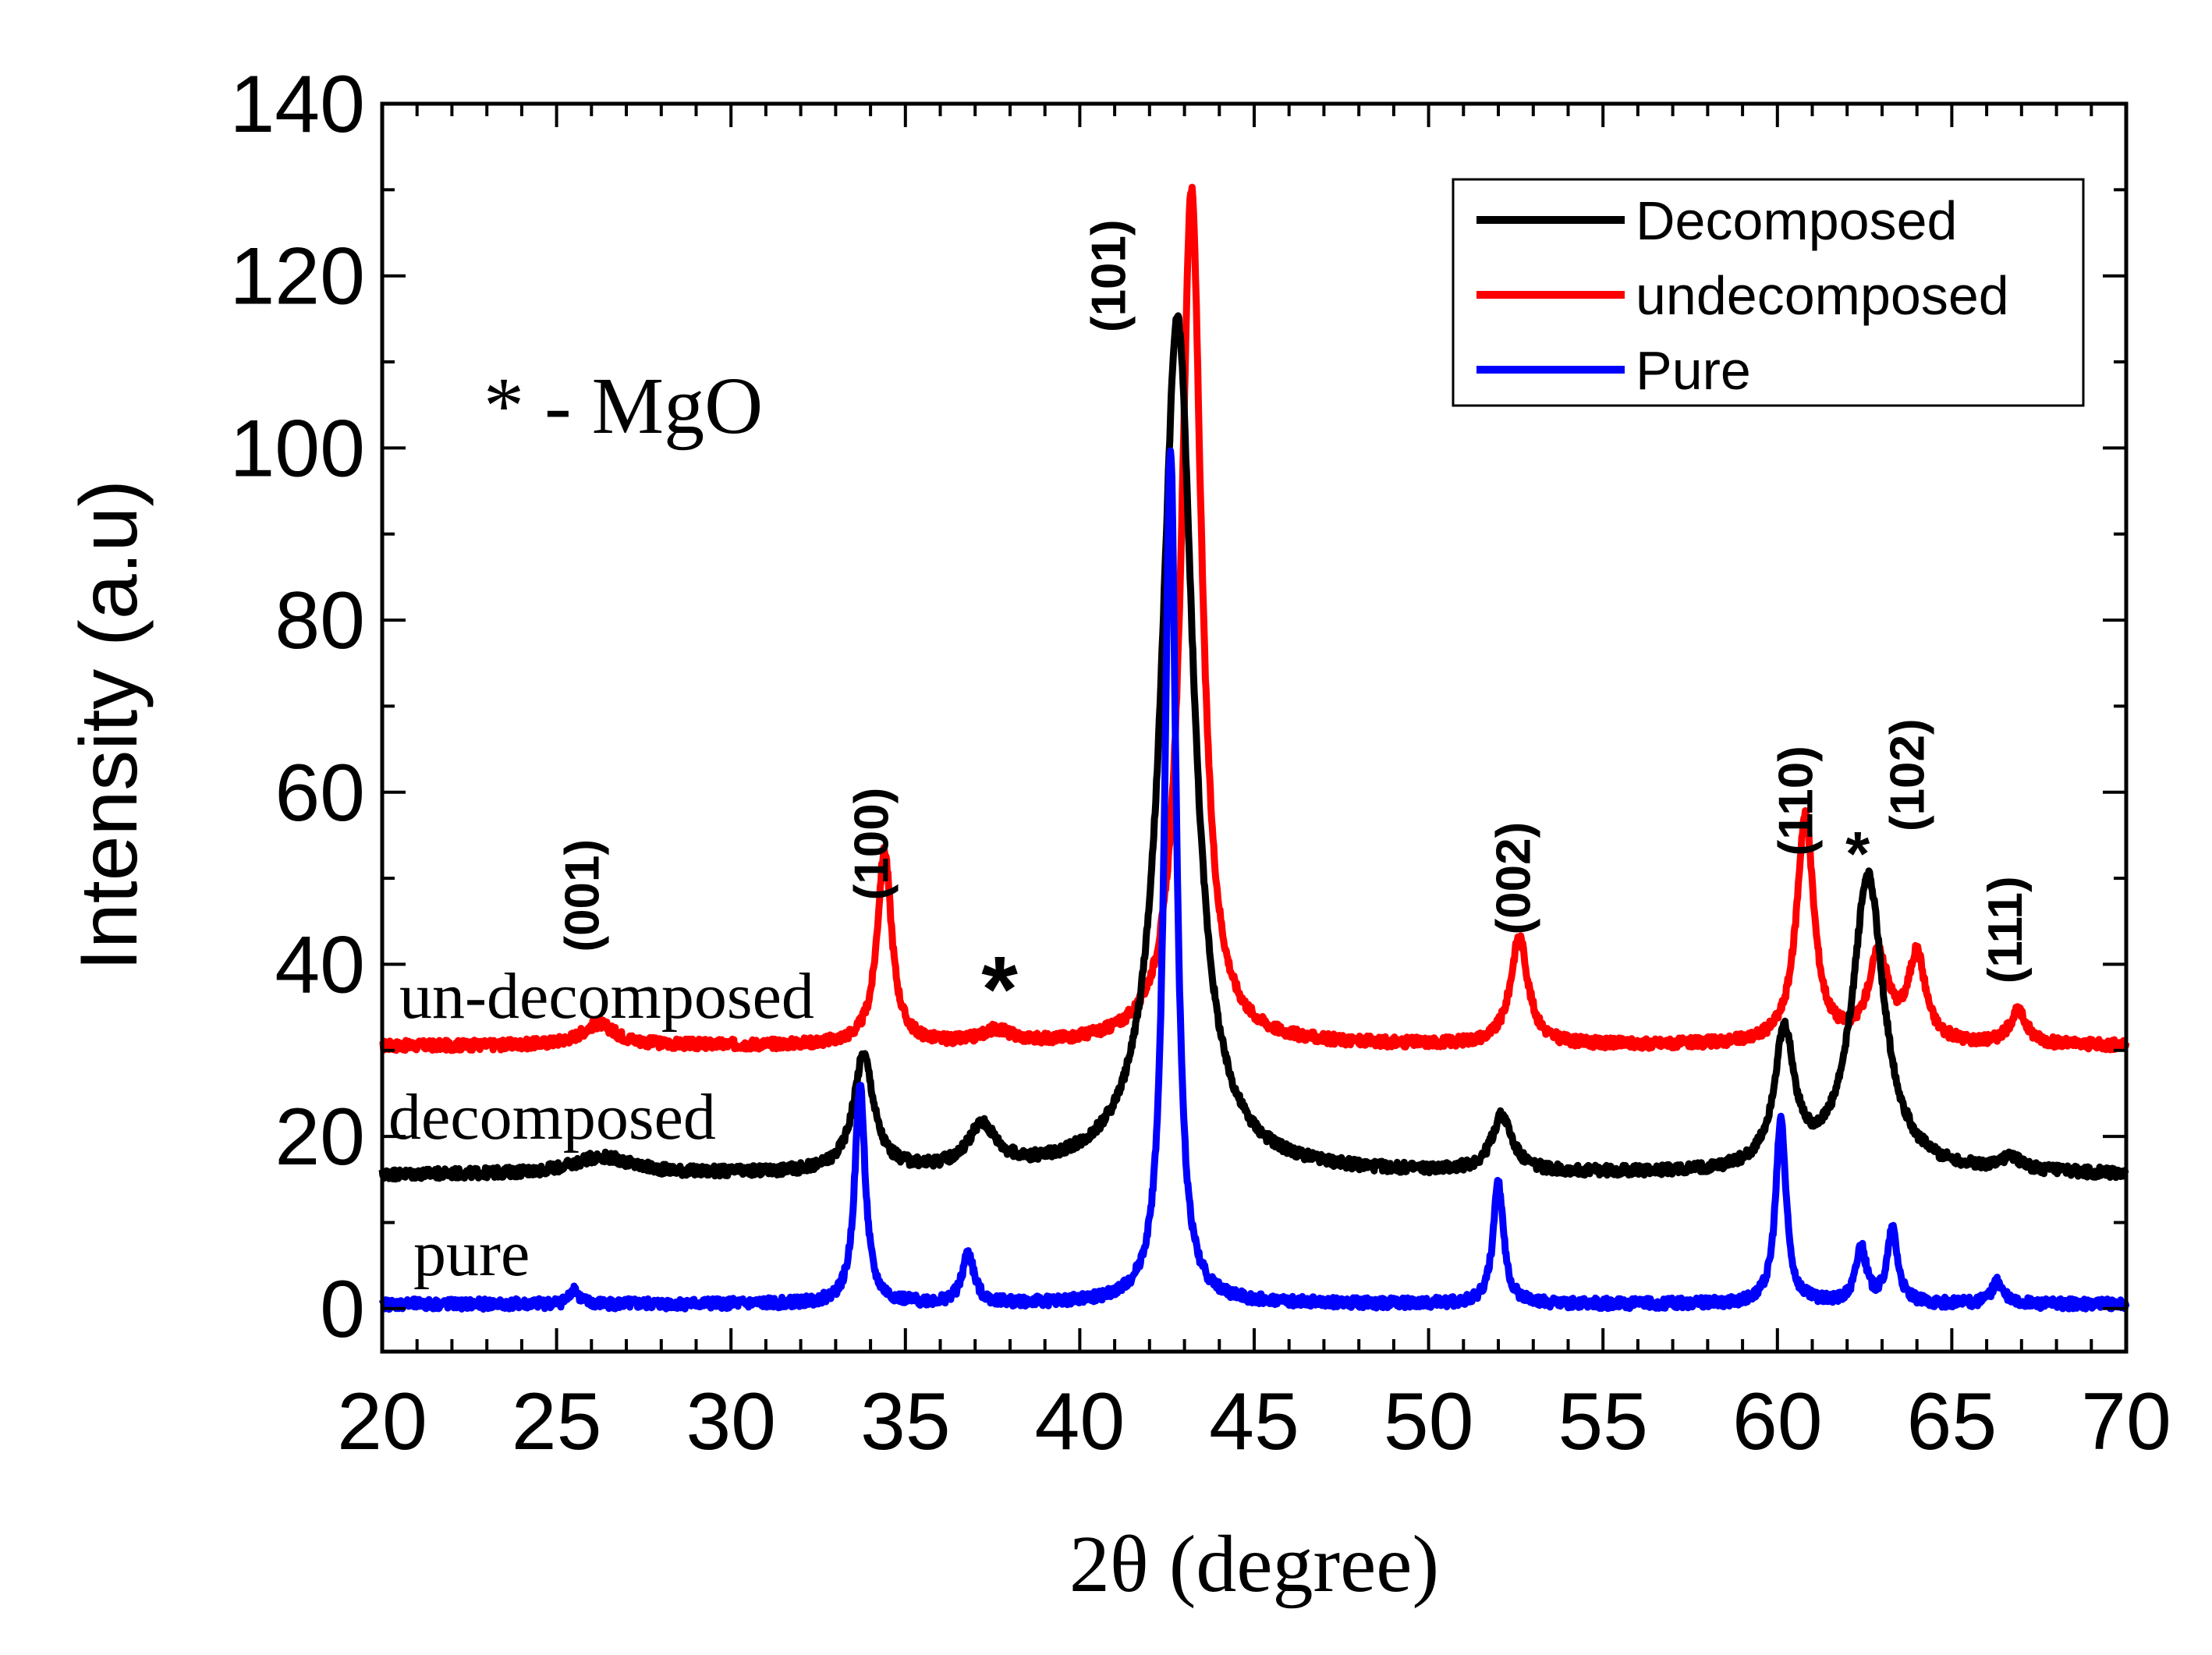 The image size is (2212, 1655). I want to click on legend-label: Pure, so click(1693, 370).